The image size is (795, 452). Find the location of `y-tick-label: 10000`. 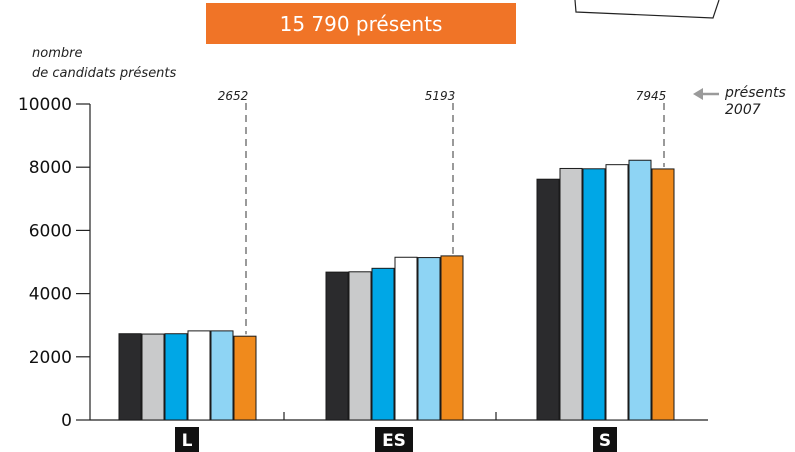

y-tick-label: 10000 is located at coordinates (45, 105).